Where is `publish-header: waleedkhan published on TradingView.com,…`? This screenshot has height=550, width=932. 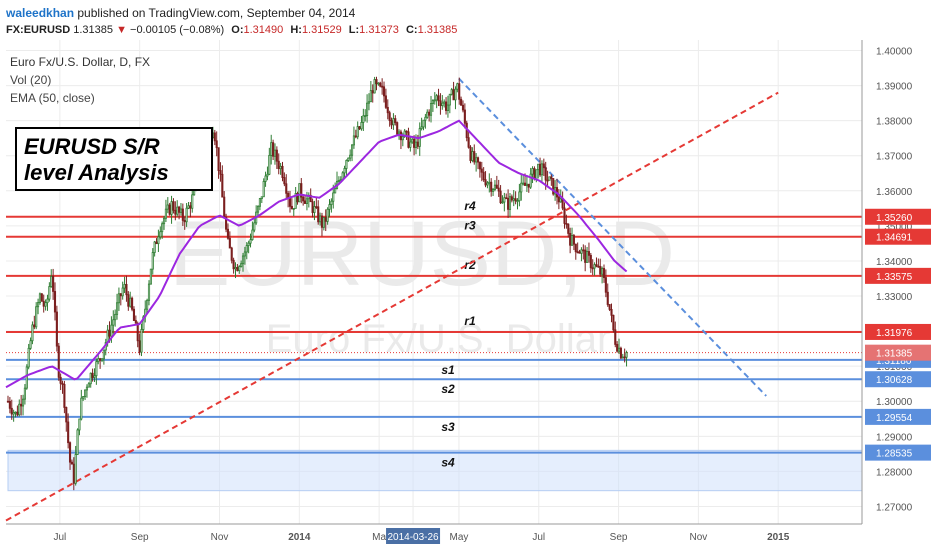
publish-header: waleedkhan published on TradingView.com,… is located at coordinates (180, 13).